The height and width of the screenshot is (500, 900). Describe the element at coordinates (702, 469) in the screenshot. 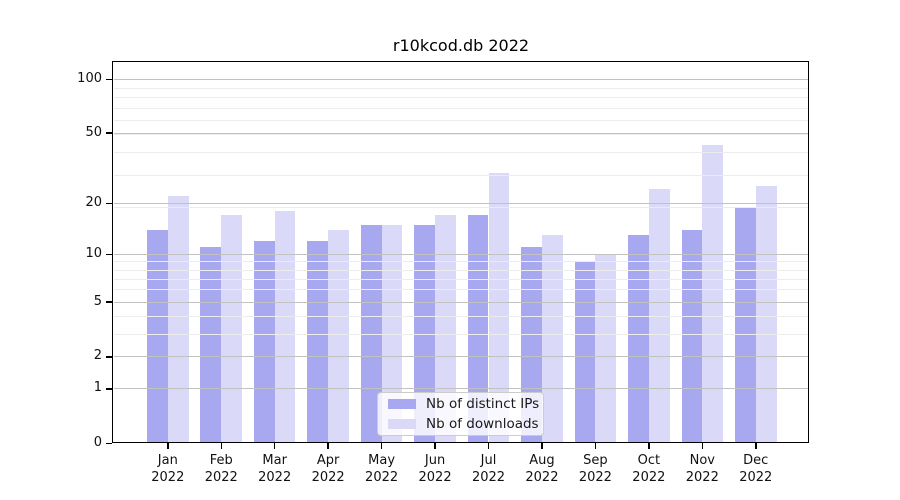

I see `x-tick-label-nov: Nov 2022` at that location.